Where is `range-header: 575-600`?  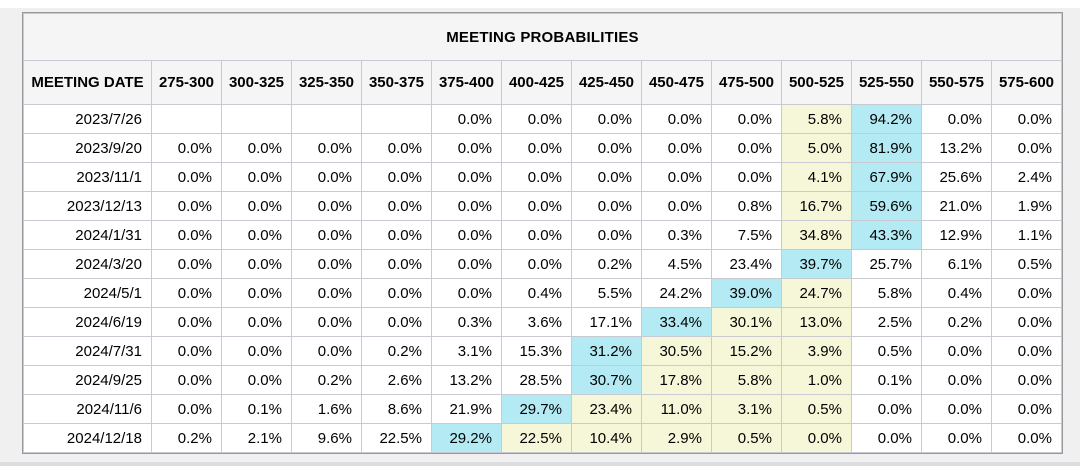 range-header: 575-600 is located at coordinates (1026, 82).